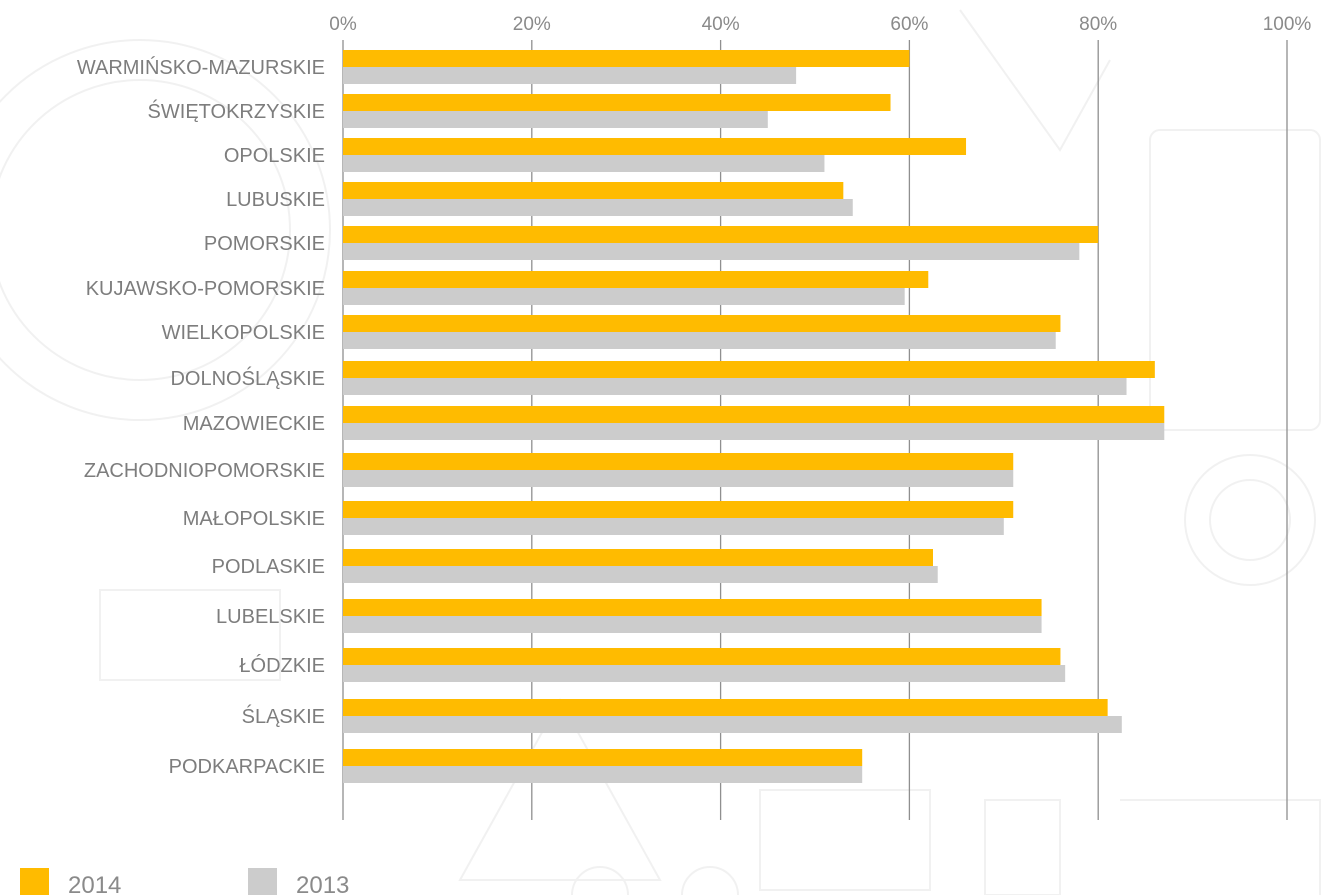  I want to click on x-tick-label: 40%, so click(721, 24).